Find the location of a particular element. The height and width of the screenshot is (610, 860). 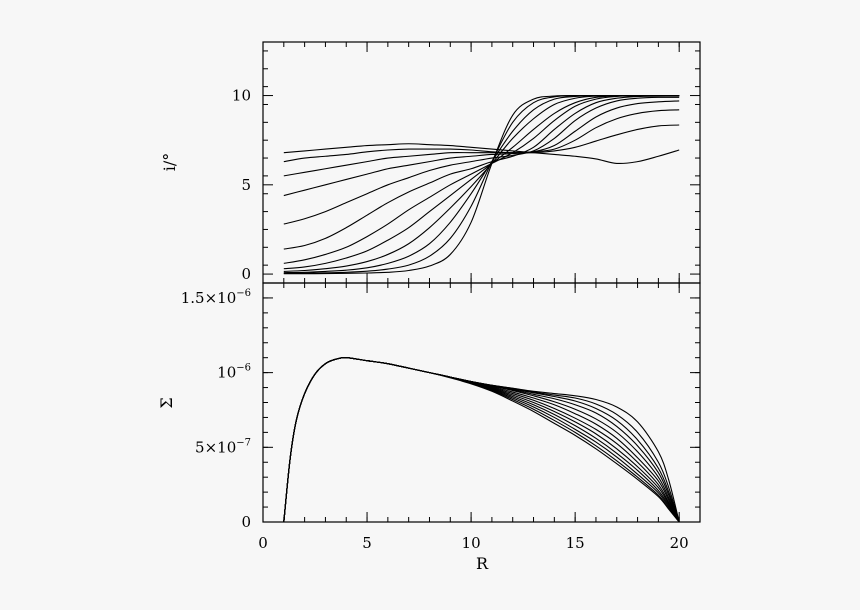

top-ylabel: i/° is located at coordinates (169, 162).